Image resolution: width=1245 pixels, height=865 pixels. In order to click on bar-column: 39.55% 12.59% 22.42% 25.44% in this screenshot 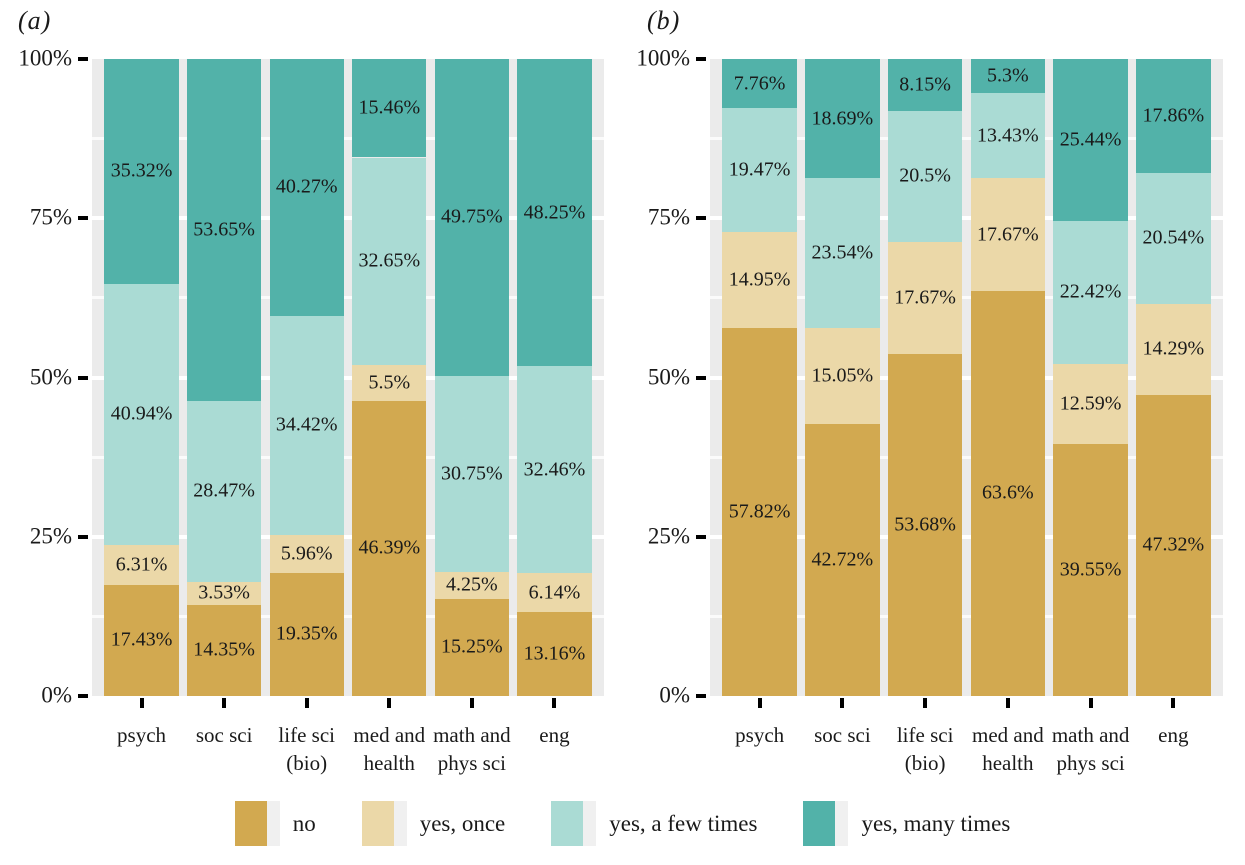, I will do `click(1090, 377)`.